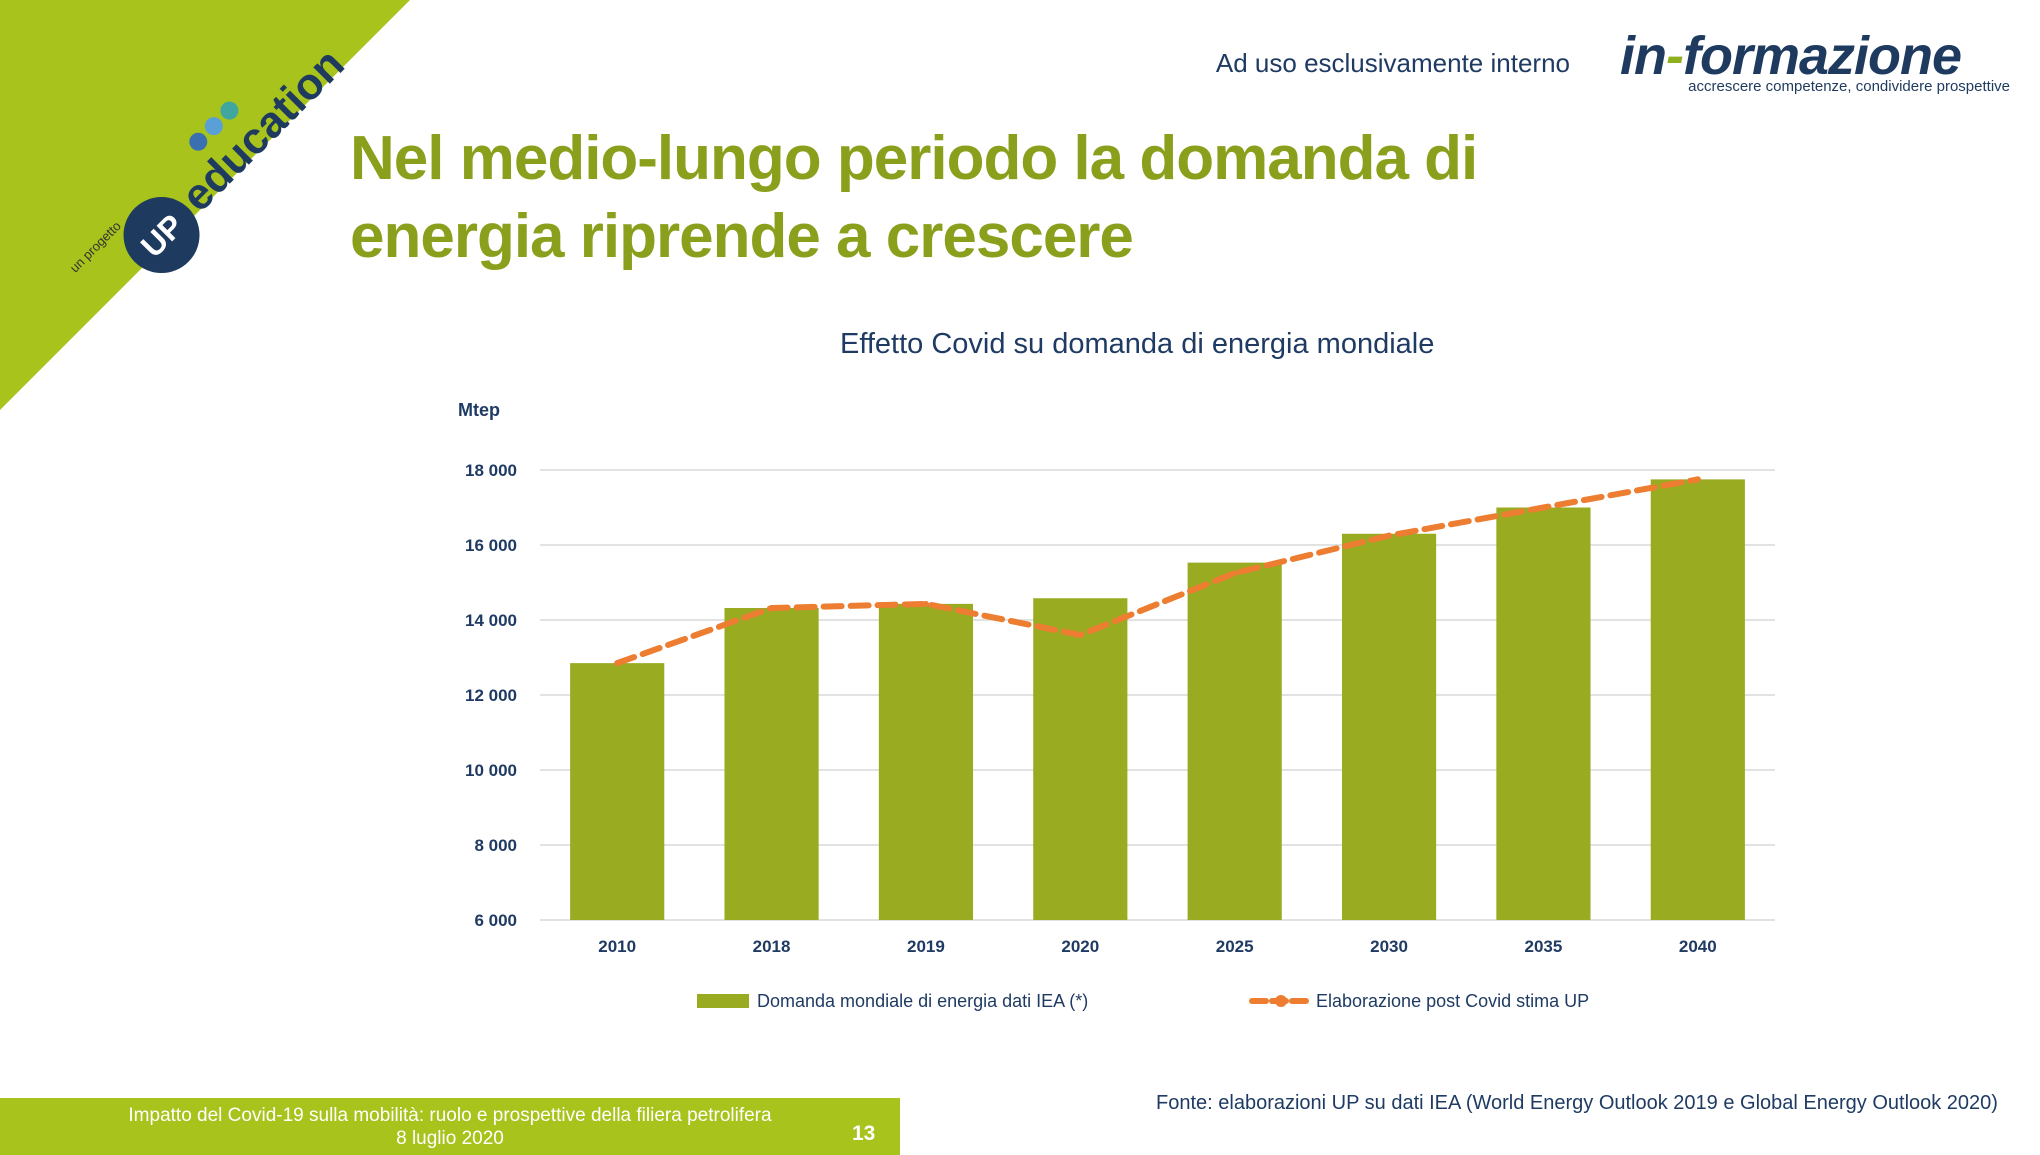 The height and width of the screenshot is (1155, 2040). I want to click on y-tick-label: 8 000, so click(495, 845).